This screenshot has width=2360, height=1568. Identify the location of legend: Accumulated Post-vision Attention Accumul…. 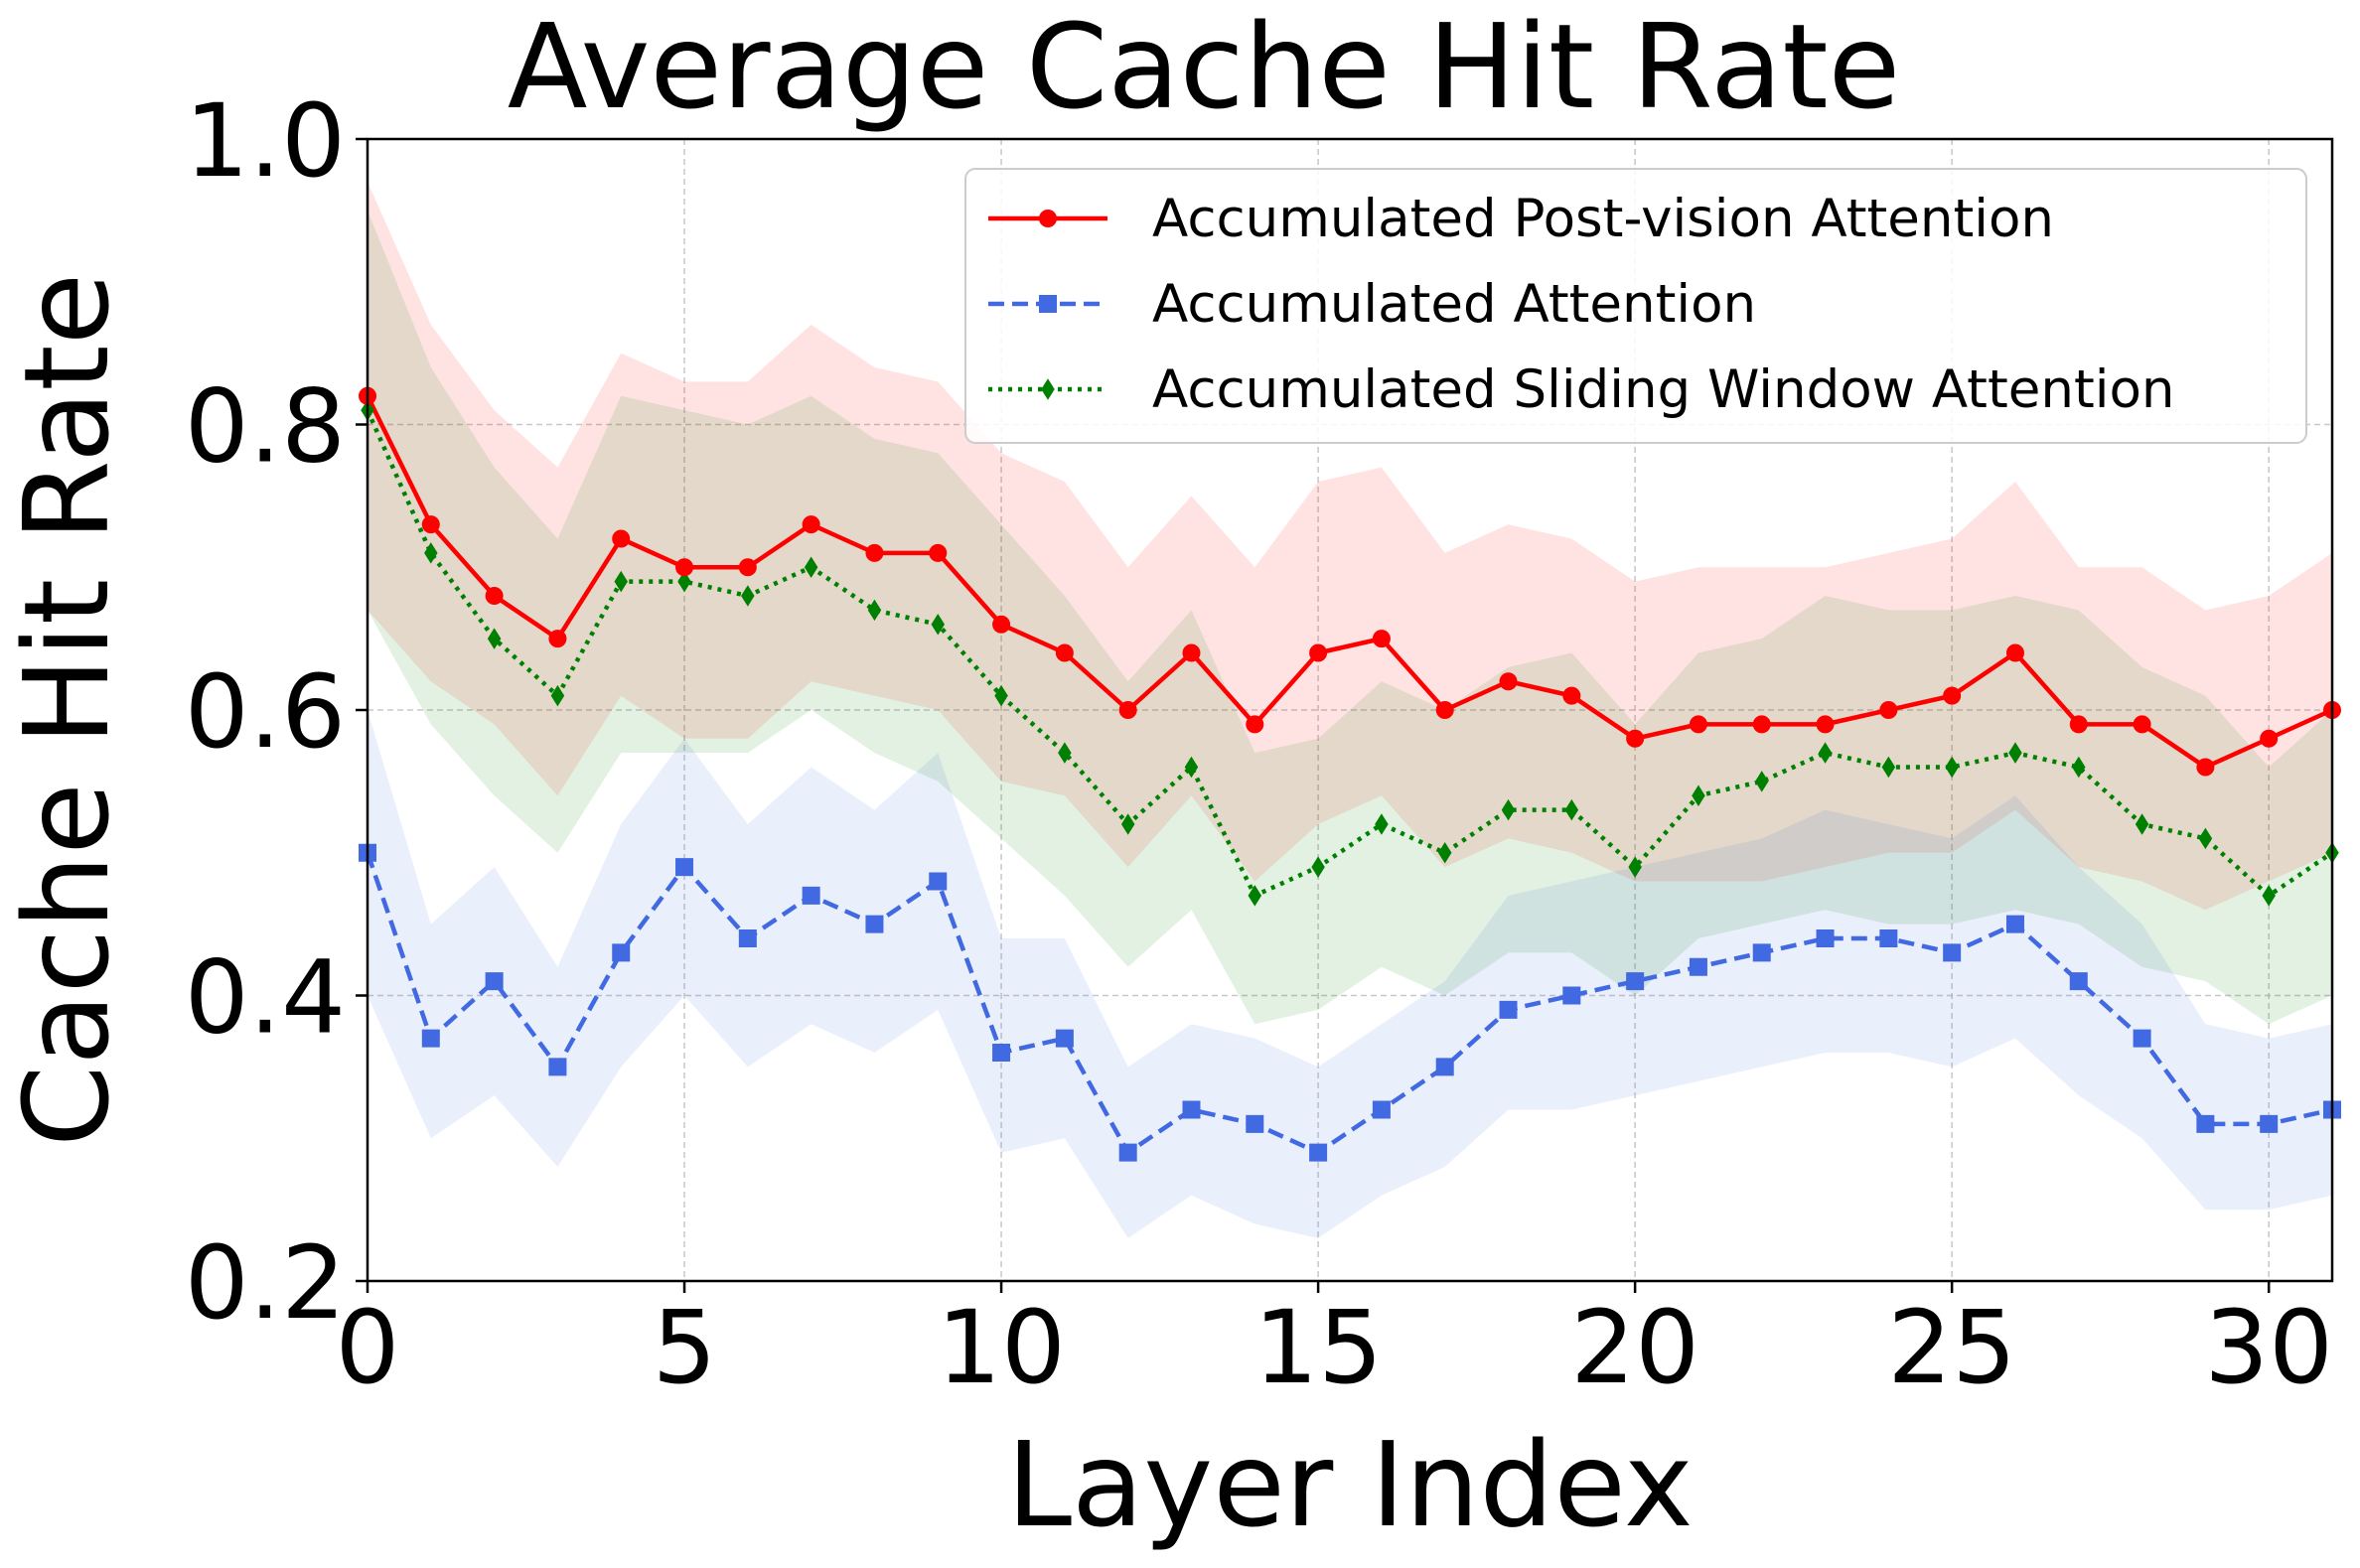
(1635, 306).